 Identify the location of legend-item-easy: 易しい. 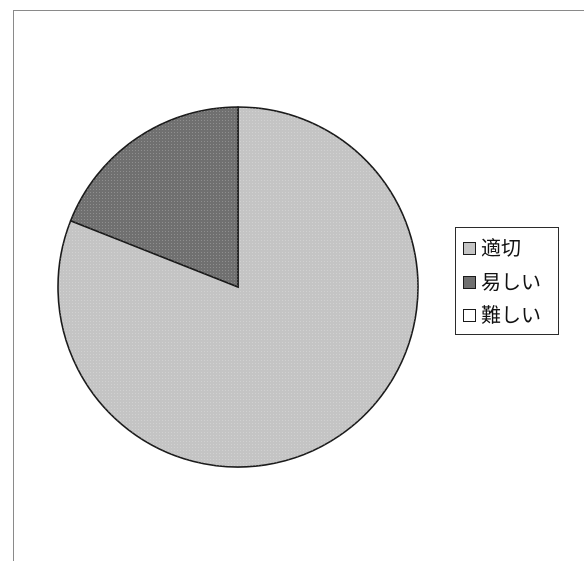
(502, 282).